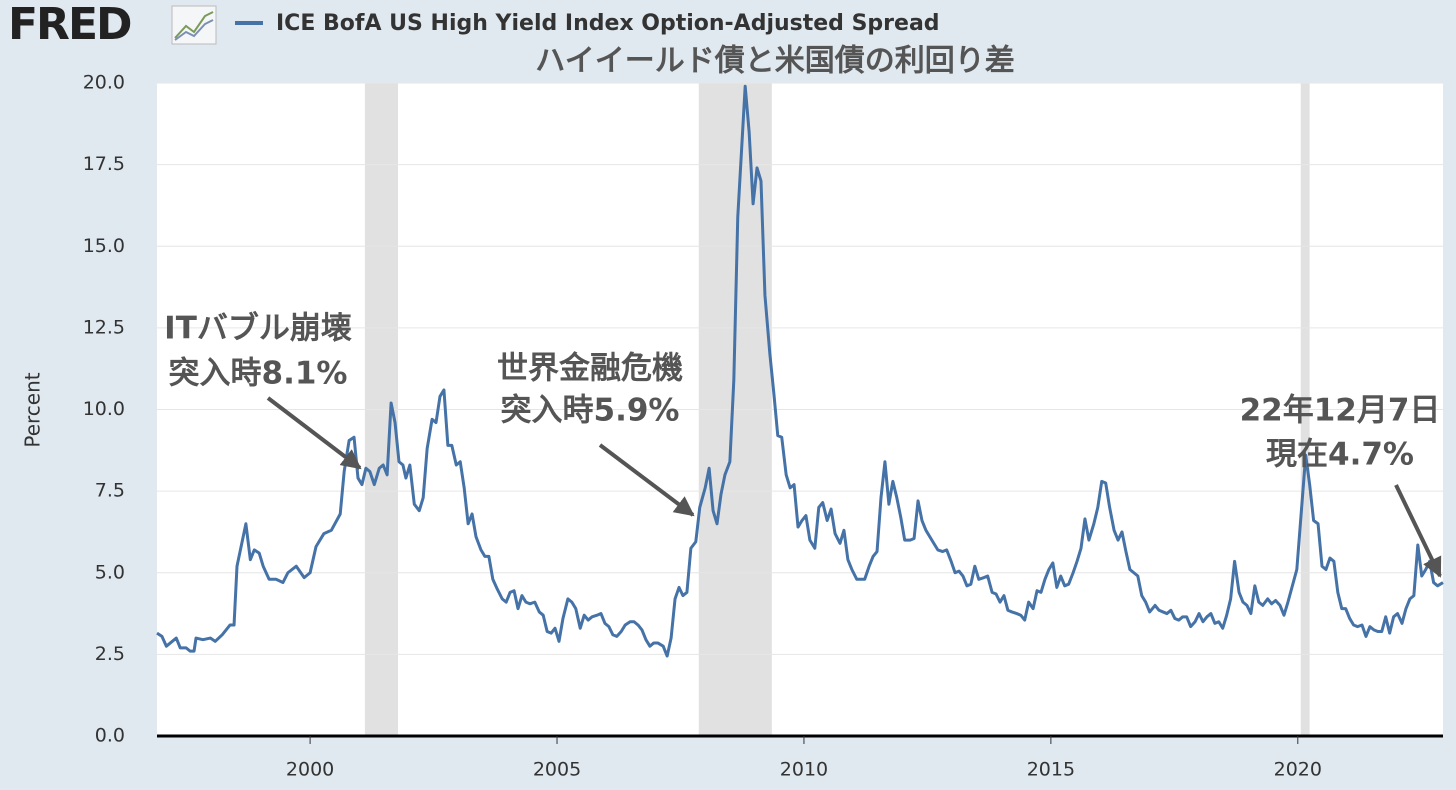 This screenshot has height=790, width=1456. What do you see at coordinates (110, 491) in the screenshot?
I see `y-tick-label: 7.5` at bounding box center [110, 491].